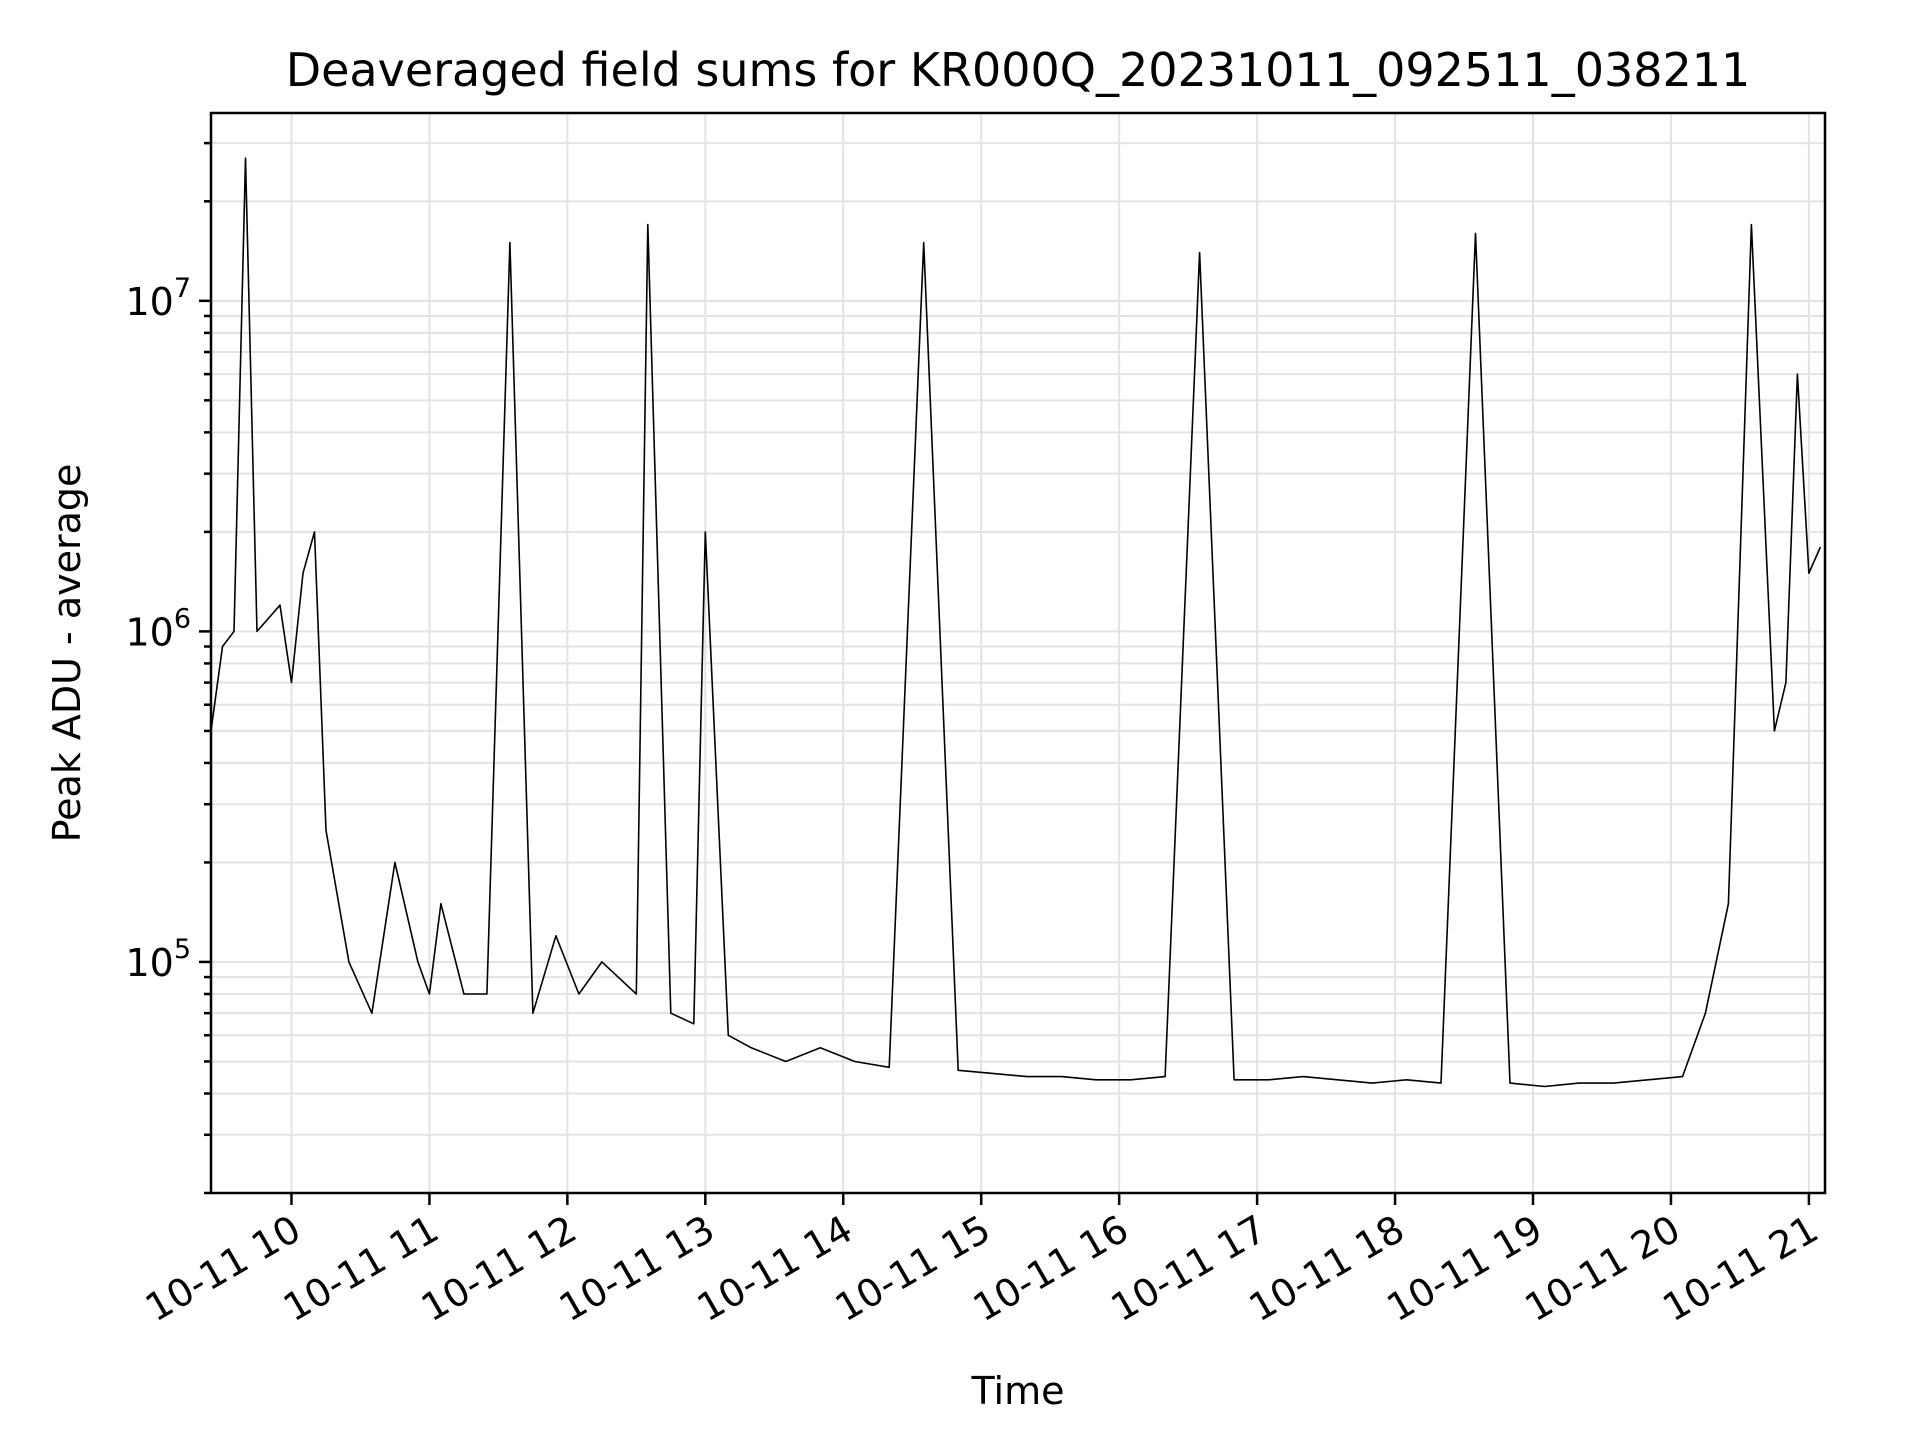  Describe the element at coordinates (1740, 1269) in the screenshot. I see `x-tick-label: 10-11 21` at that location.